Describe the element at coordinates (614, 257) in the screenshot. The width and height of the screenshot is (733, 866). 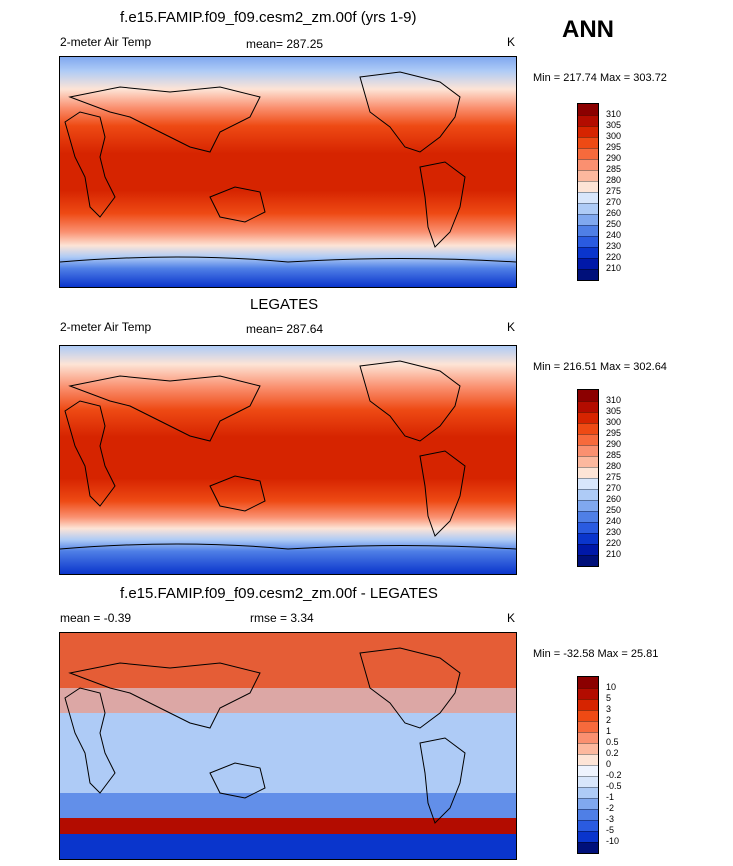
I see `colorbar-tick-label: 220` at that location.